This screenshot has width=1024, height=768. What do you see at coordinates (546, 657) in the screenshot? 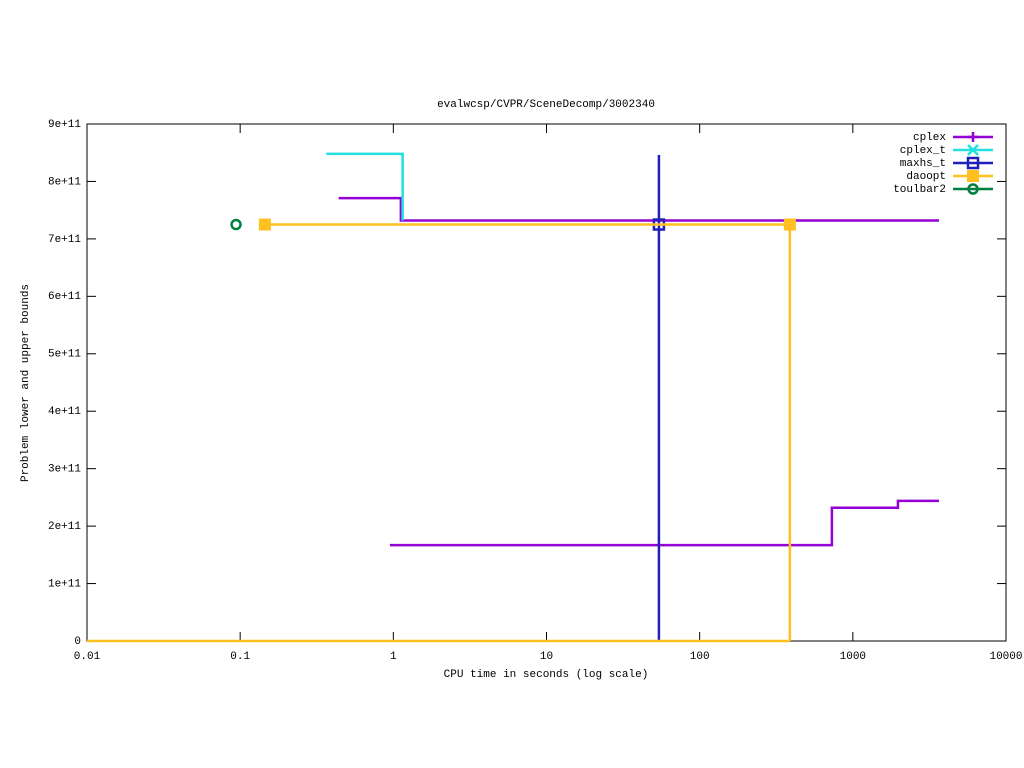
I see `x-tick-label: 10` at bounding box center [546, 657].